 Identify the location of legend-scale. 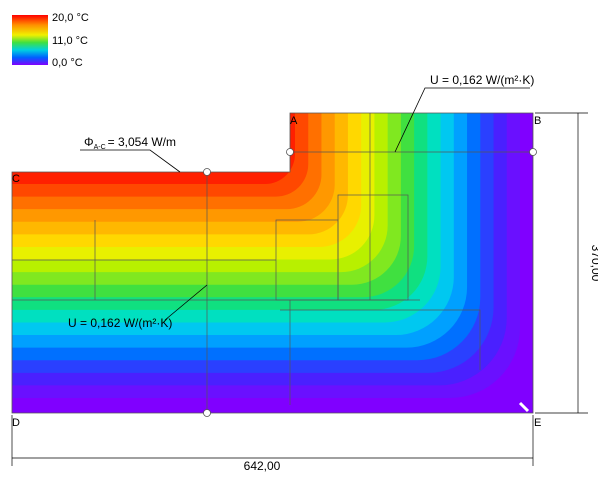
(30, 40).